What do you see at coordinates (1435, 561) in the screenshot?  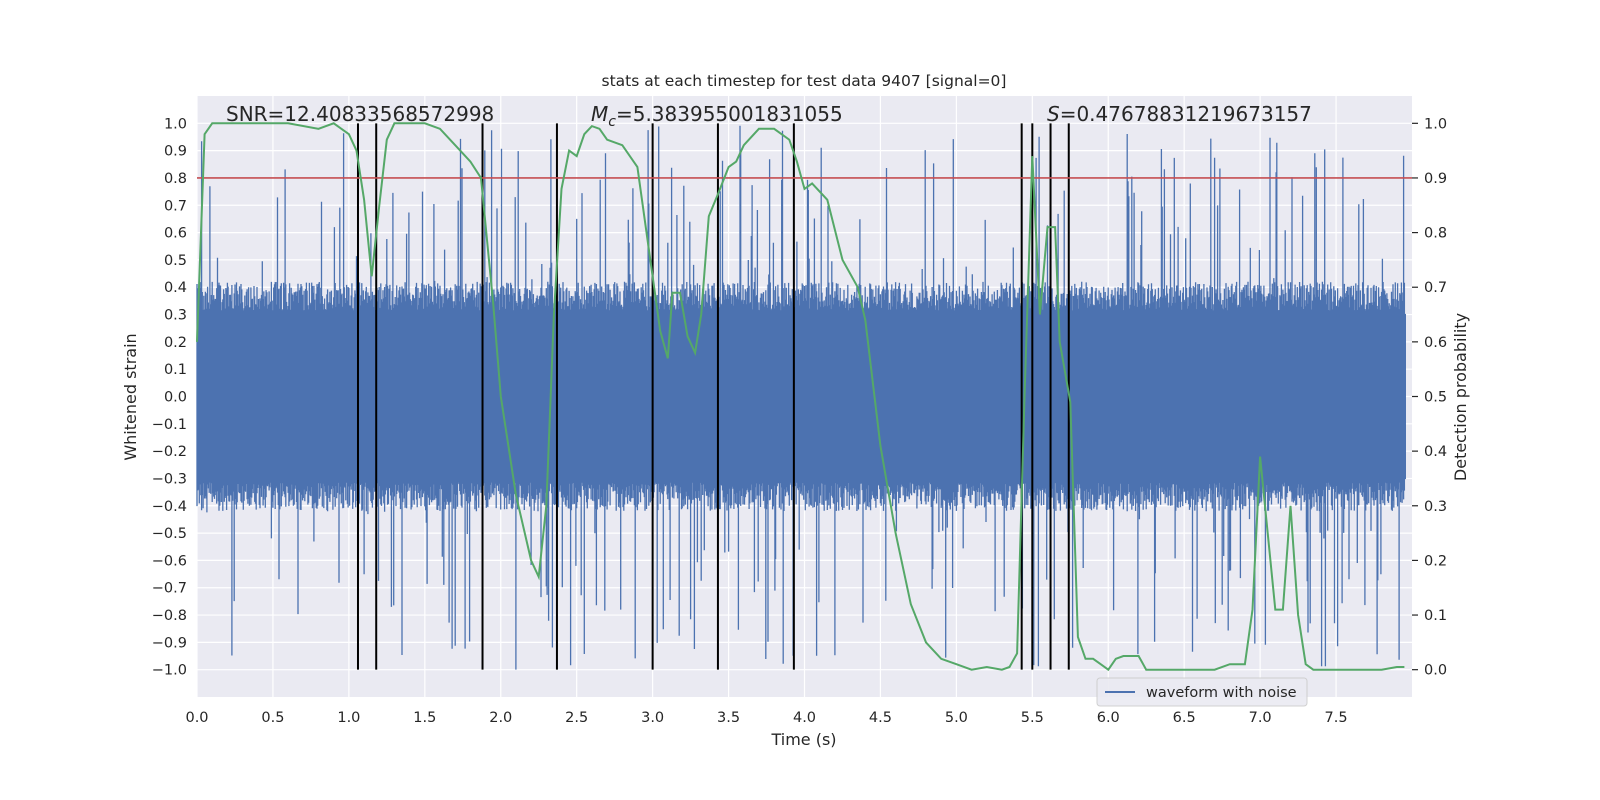 I see `right-tick-label: 0.2` at bounding box center [1435, 561].